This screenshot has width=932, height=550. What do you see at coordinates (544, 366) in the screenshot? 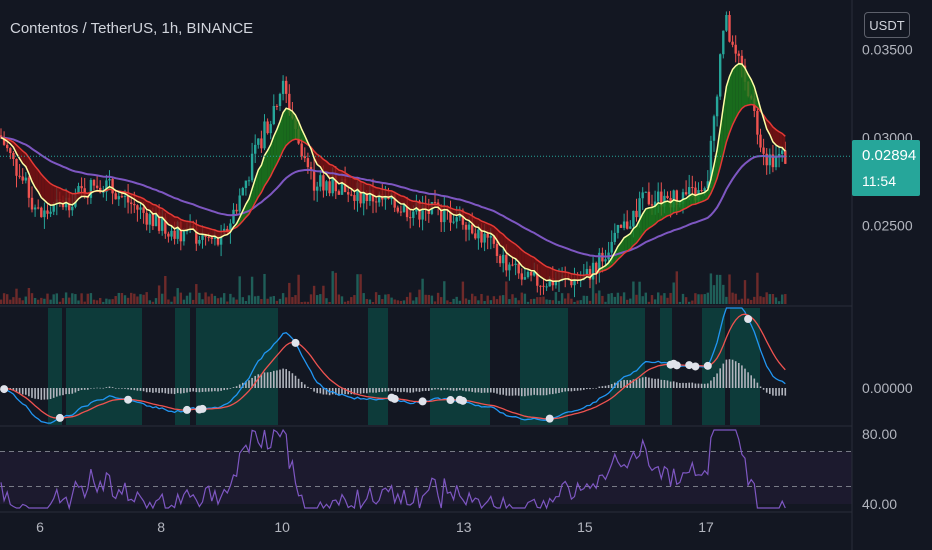
I see `oscillator-band` at bounding box center [544, 366].